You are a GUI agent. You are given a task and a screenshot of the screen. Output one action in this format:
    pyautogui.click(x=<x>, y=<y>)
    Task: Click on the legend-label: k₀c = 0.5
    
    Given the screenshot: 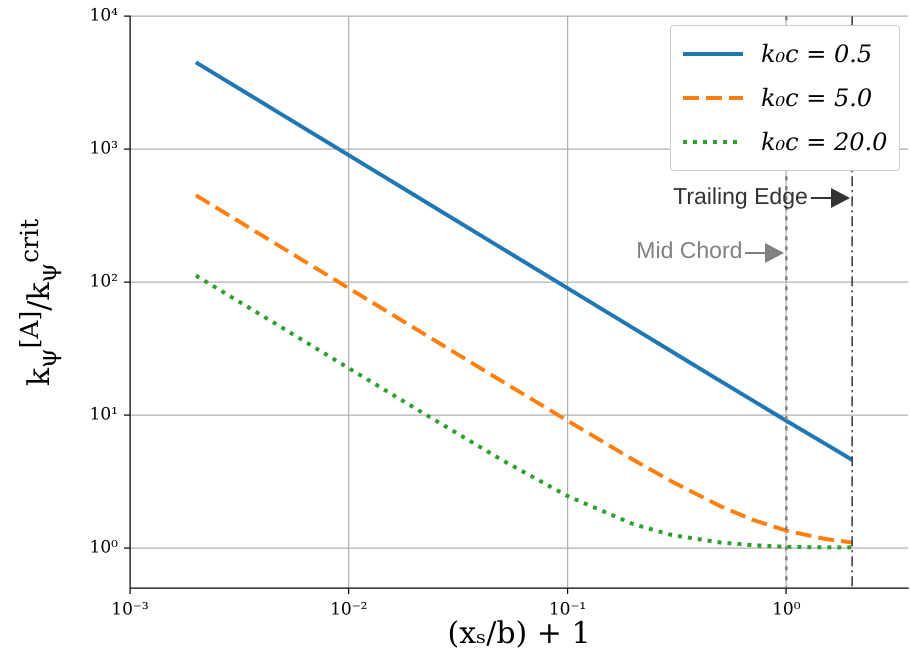 What is the action you would take?
    pyautogui.click(x=816, y=54)
    